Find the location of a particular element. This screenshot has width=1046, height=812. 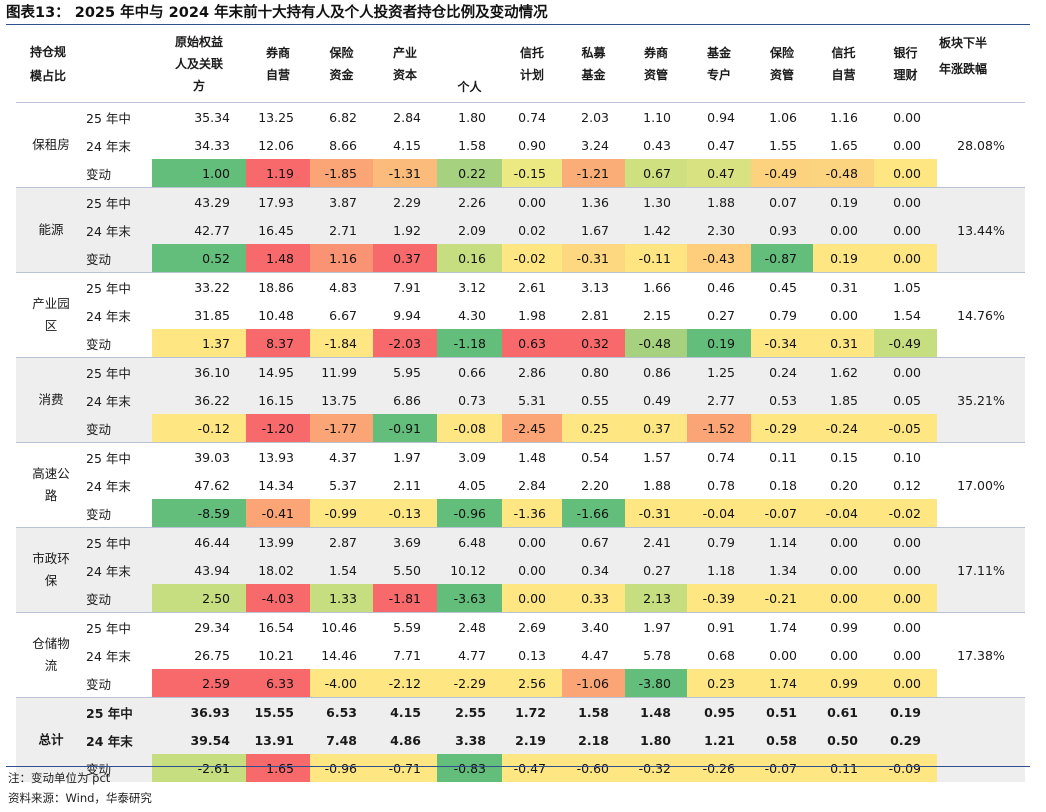

value-cell: 1.88 is located at coordinates (656, 485).